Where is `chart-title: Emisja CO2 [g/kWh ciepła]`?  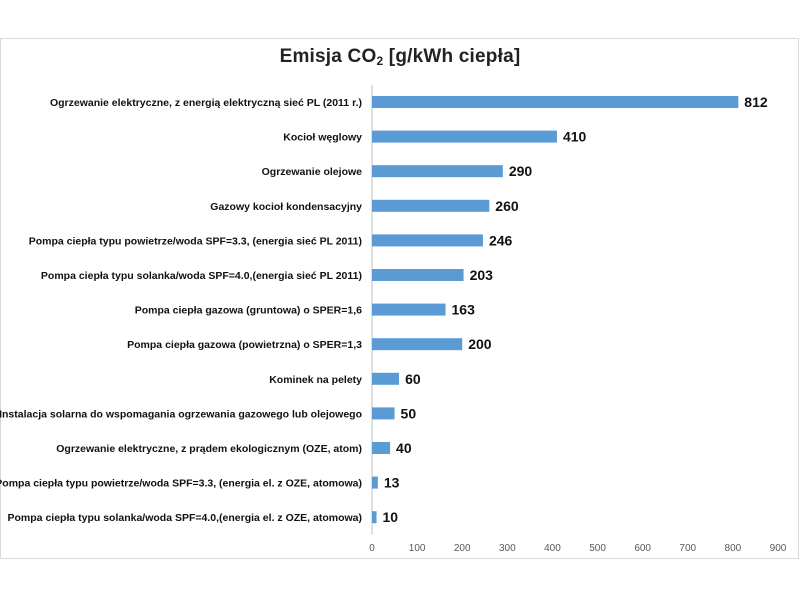
chart-title: Emisja CO2 [g/kWh ciepła] is located at coordinates (400, 57).